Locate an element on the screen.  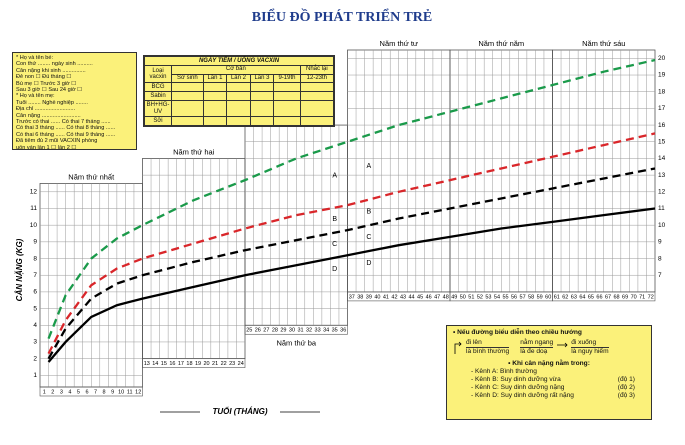
zone-label: D is located at coordinates (368, 263).